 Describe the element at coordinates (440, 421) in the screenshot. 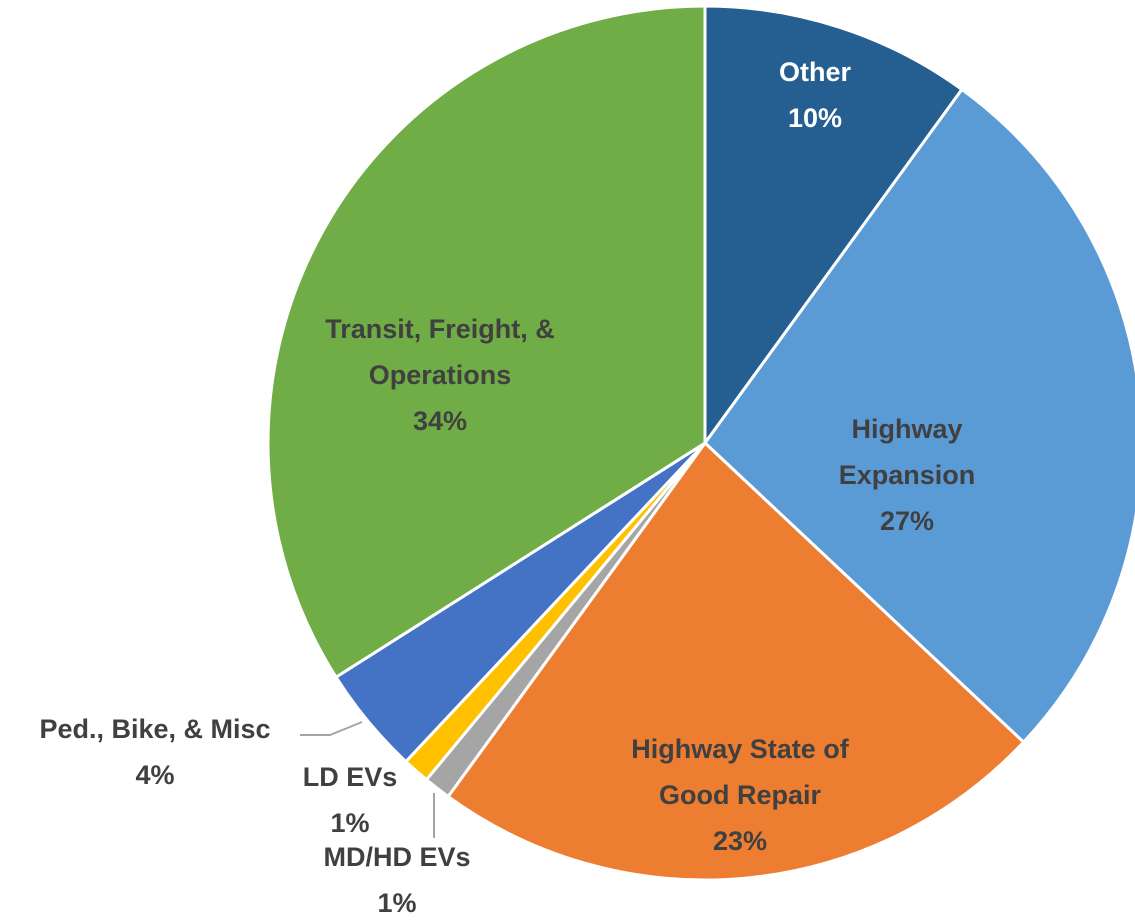

I see `slice-value-label: 34%` at that location.